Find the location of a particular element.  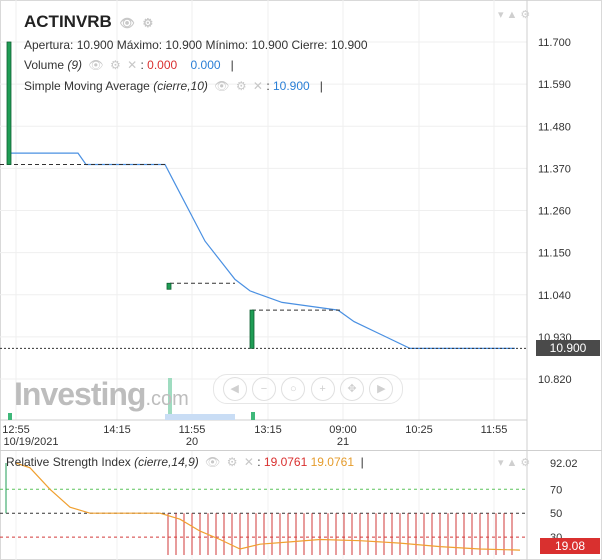

price-tick-label: 11.590 is located at coordinates (554, 85).